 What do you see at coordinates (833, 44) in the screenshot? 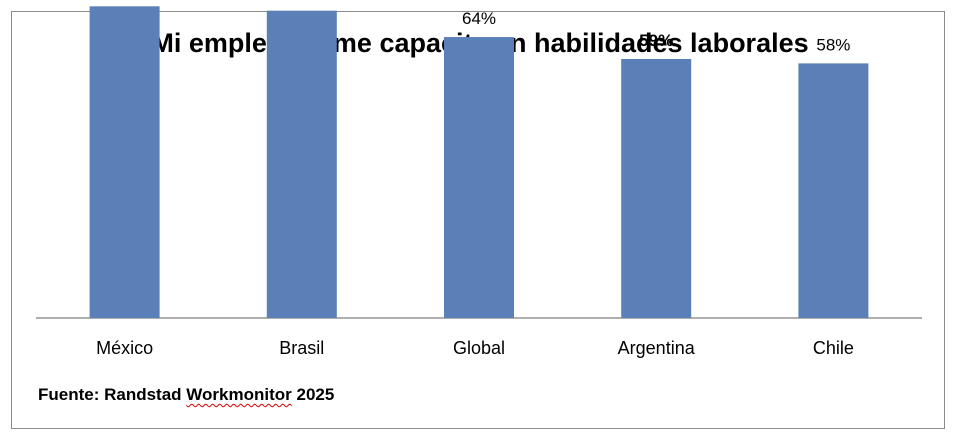
I see `value-label-4: 58%` at bounding box center [833, 44].